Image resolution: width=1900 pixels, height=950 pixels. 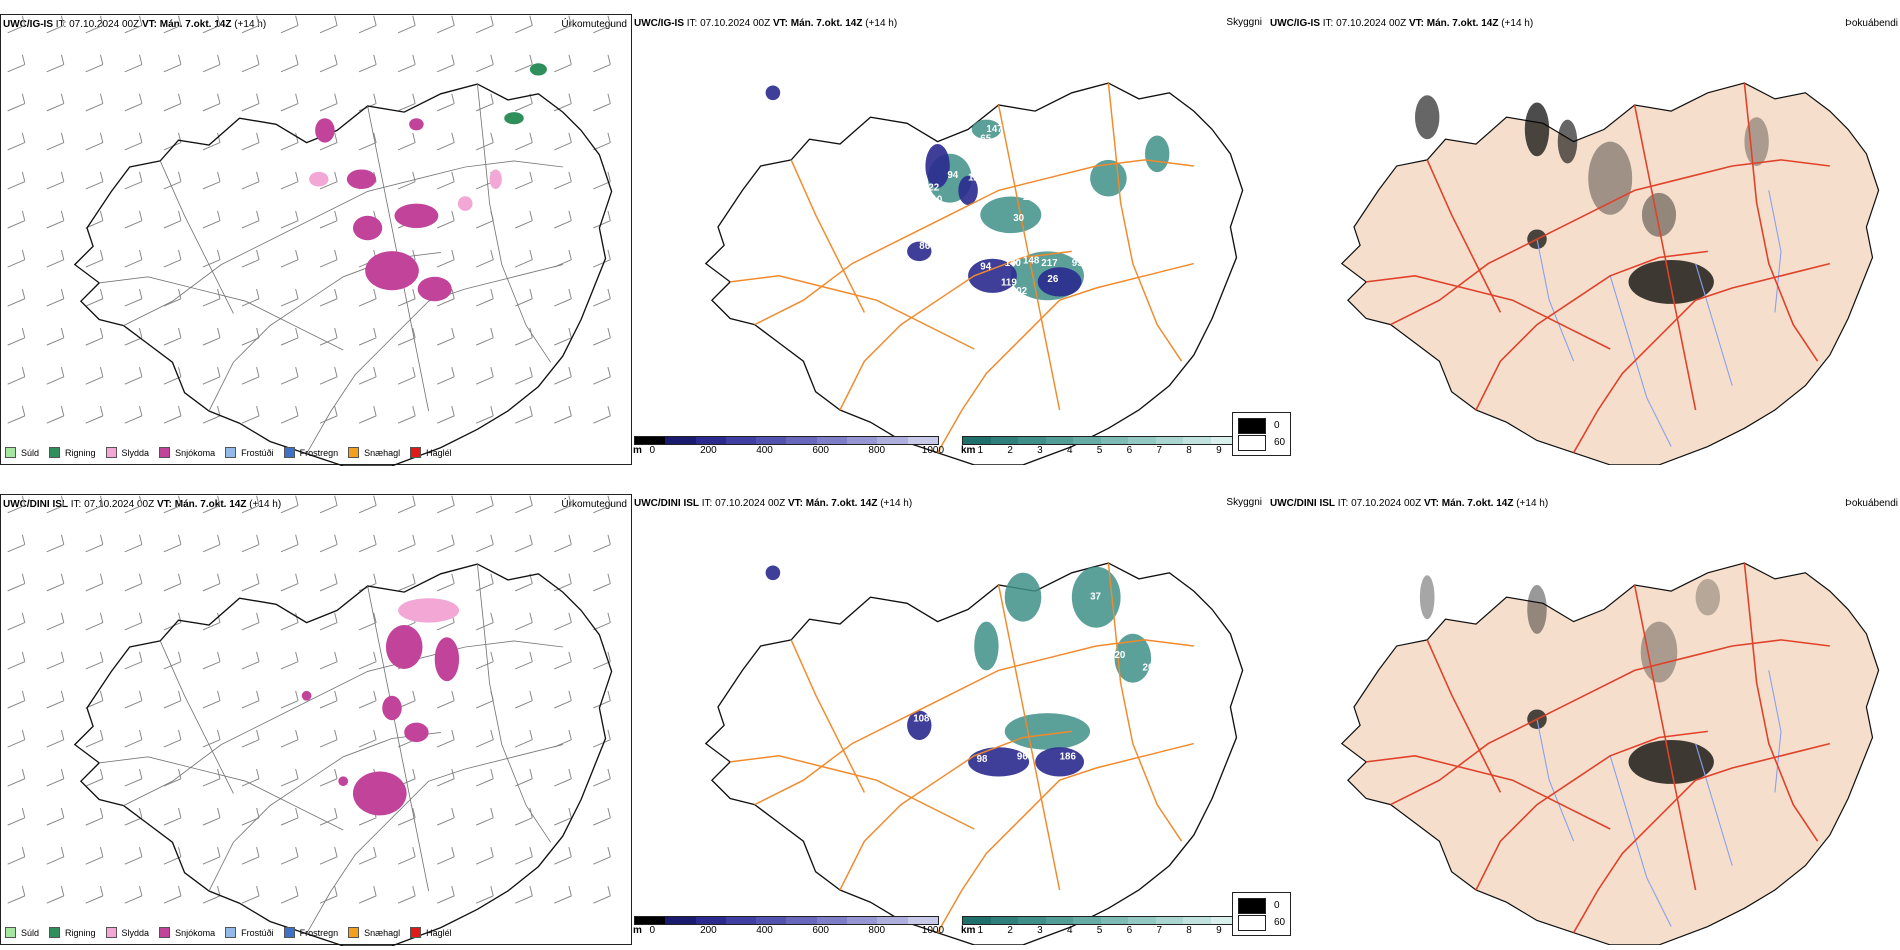 What do you see at coordinates (127, 452) in the screenshot?
I see `legend-item: Slydda` at bounding box center [127, 452].